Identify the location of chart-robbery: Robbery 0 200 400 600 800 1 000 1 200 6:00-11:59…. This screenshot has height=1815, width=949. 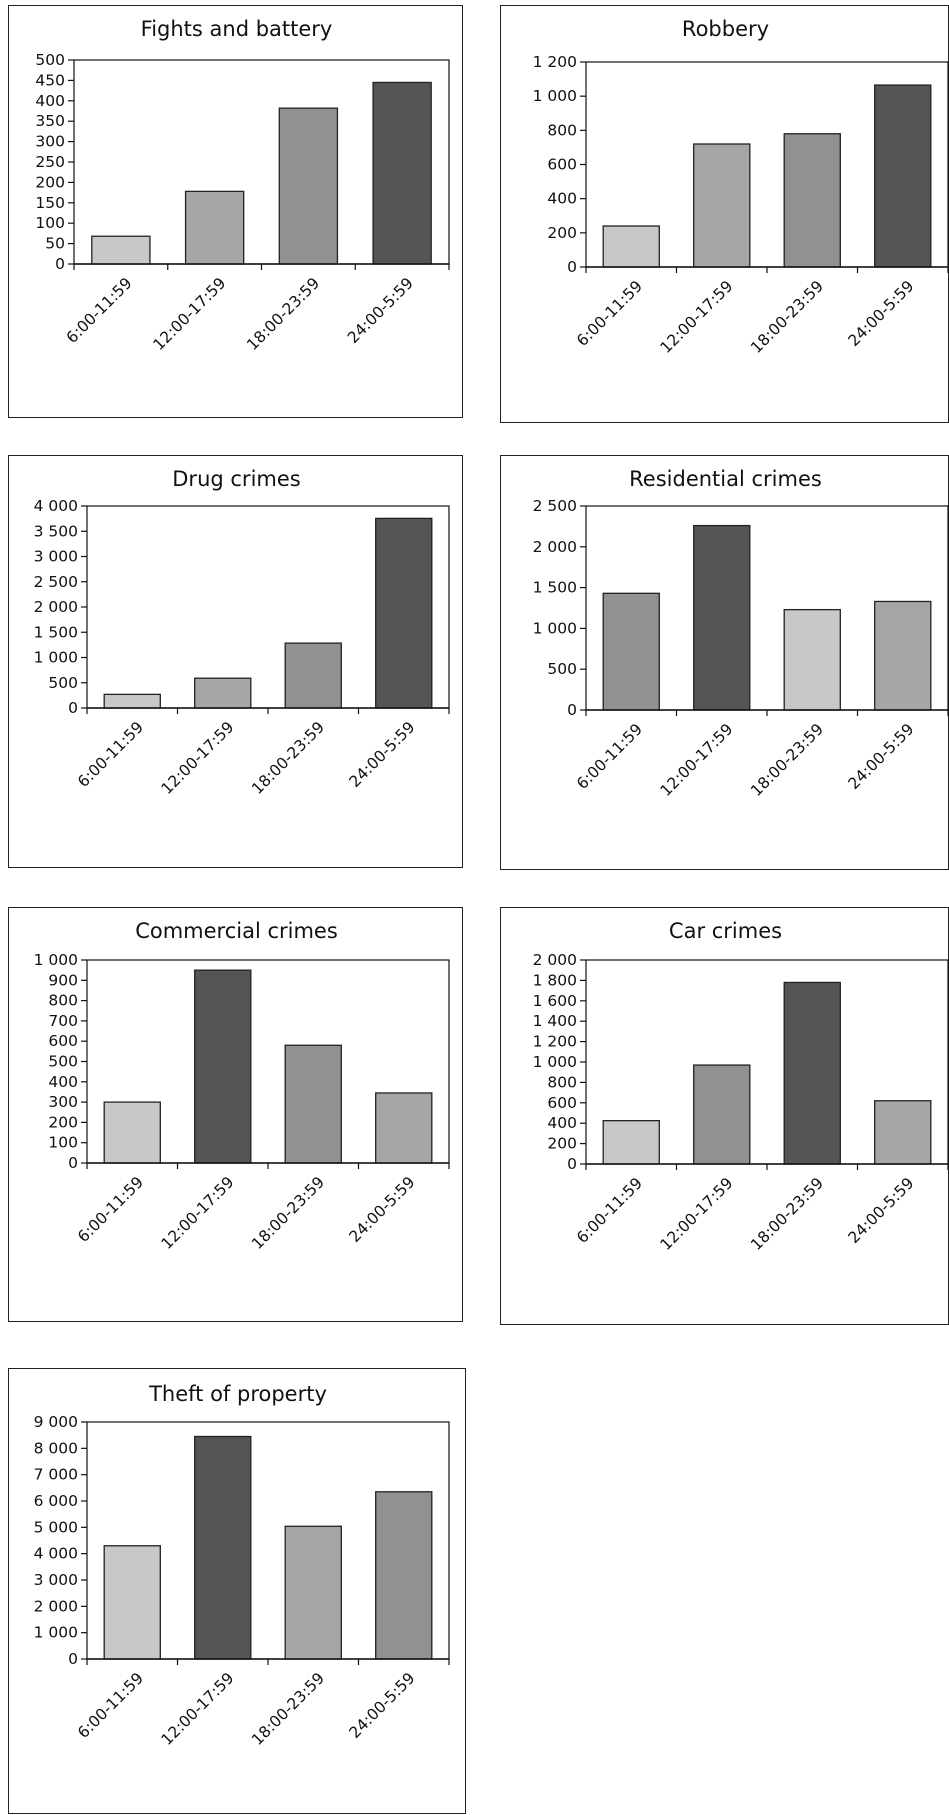
(725, 215).